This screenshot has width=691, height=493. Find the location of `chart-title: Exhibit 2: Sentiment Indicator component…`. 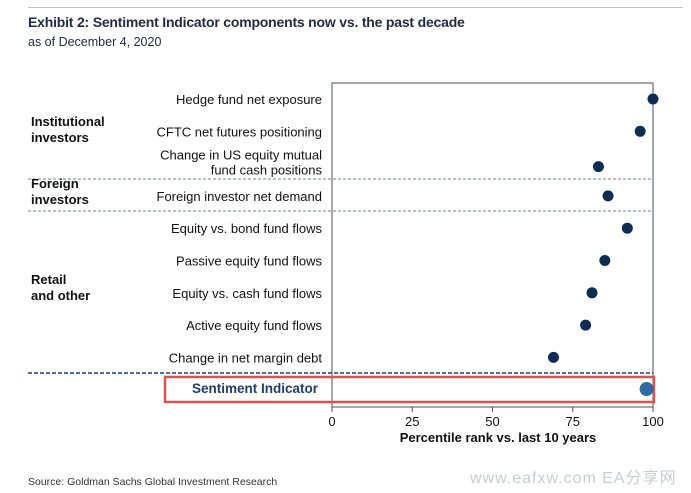

chart-title: Exhibit 2: Sentiment Indicator component… is located at coordinates (246, 22).